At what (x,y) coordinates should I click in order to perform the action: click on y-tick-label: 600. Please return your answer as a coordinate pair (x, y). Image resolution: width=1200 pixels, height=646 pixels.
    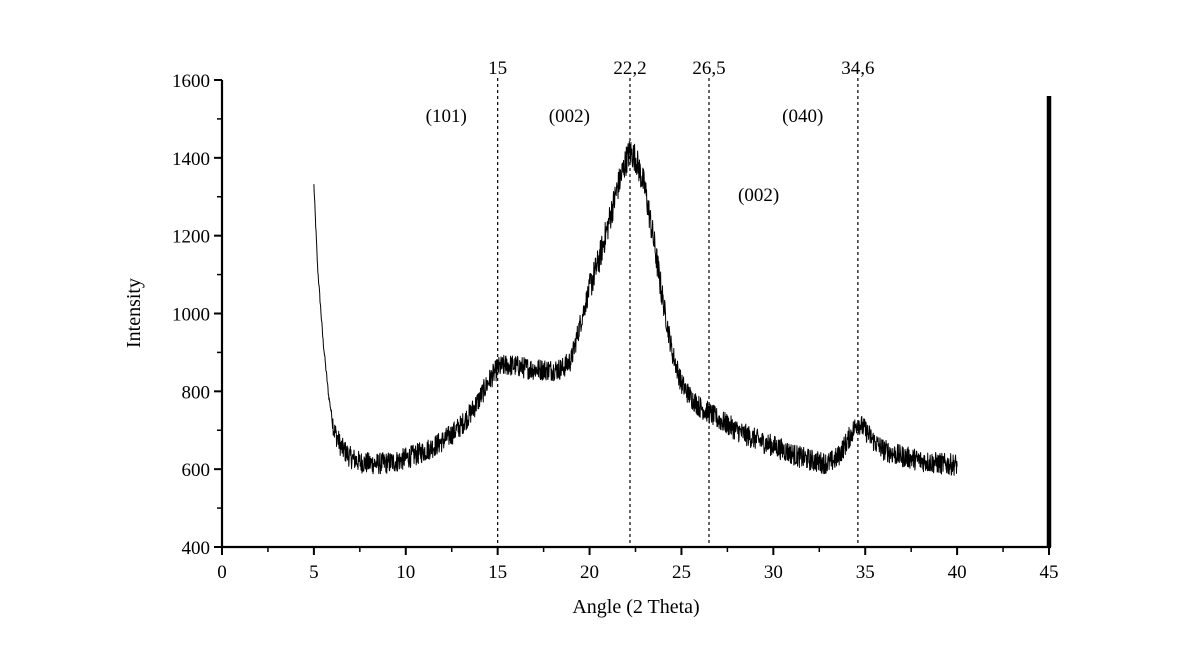
    Looking at the image, I should click on (196, 470).